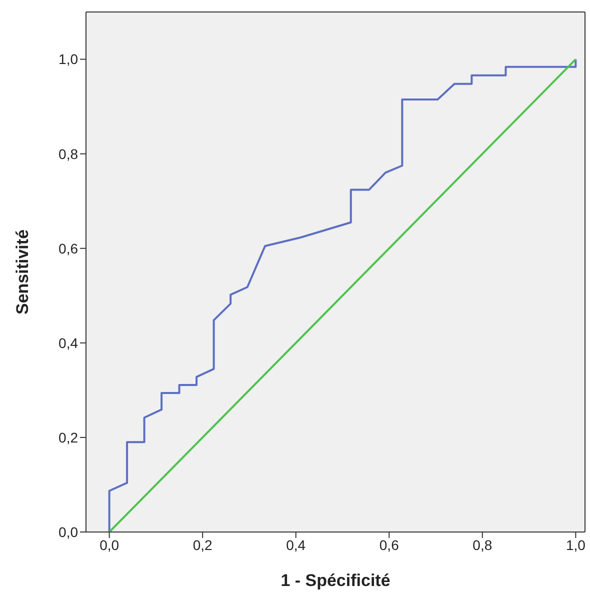 Image resolution: width=590 pixels, height=600 pixels. What do you see at coordinates (68, 248) in the screenshot?
I see `y-tick-label: 0,6` at bounding box center [68, 248].